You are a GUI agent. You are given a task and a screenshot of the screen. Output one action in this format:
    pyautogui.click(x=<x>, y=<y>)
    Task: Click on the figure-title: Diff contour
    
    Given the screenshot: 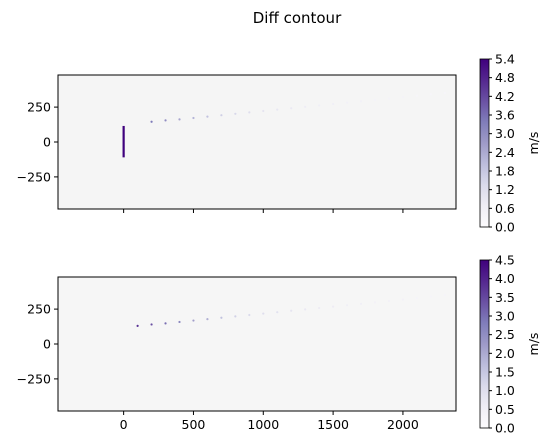 What is the action you would take?
    pyautogui.click(x=297, y=18)
    